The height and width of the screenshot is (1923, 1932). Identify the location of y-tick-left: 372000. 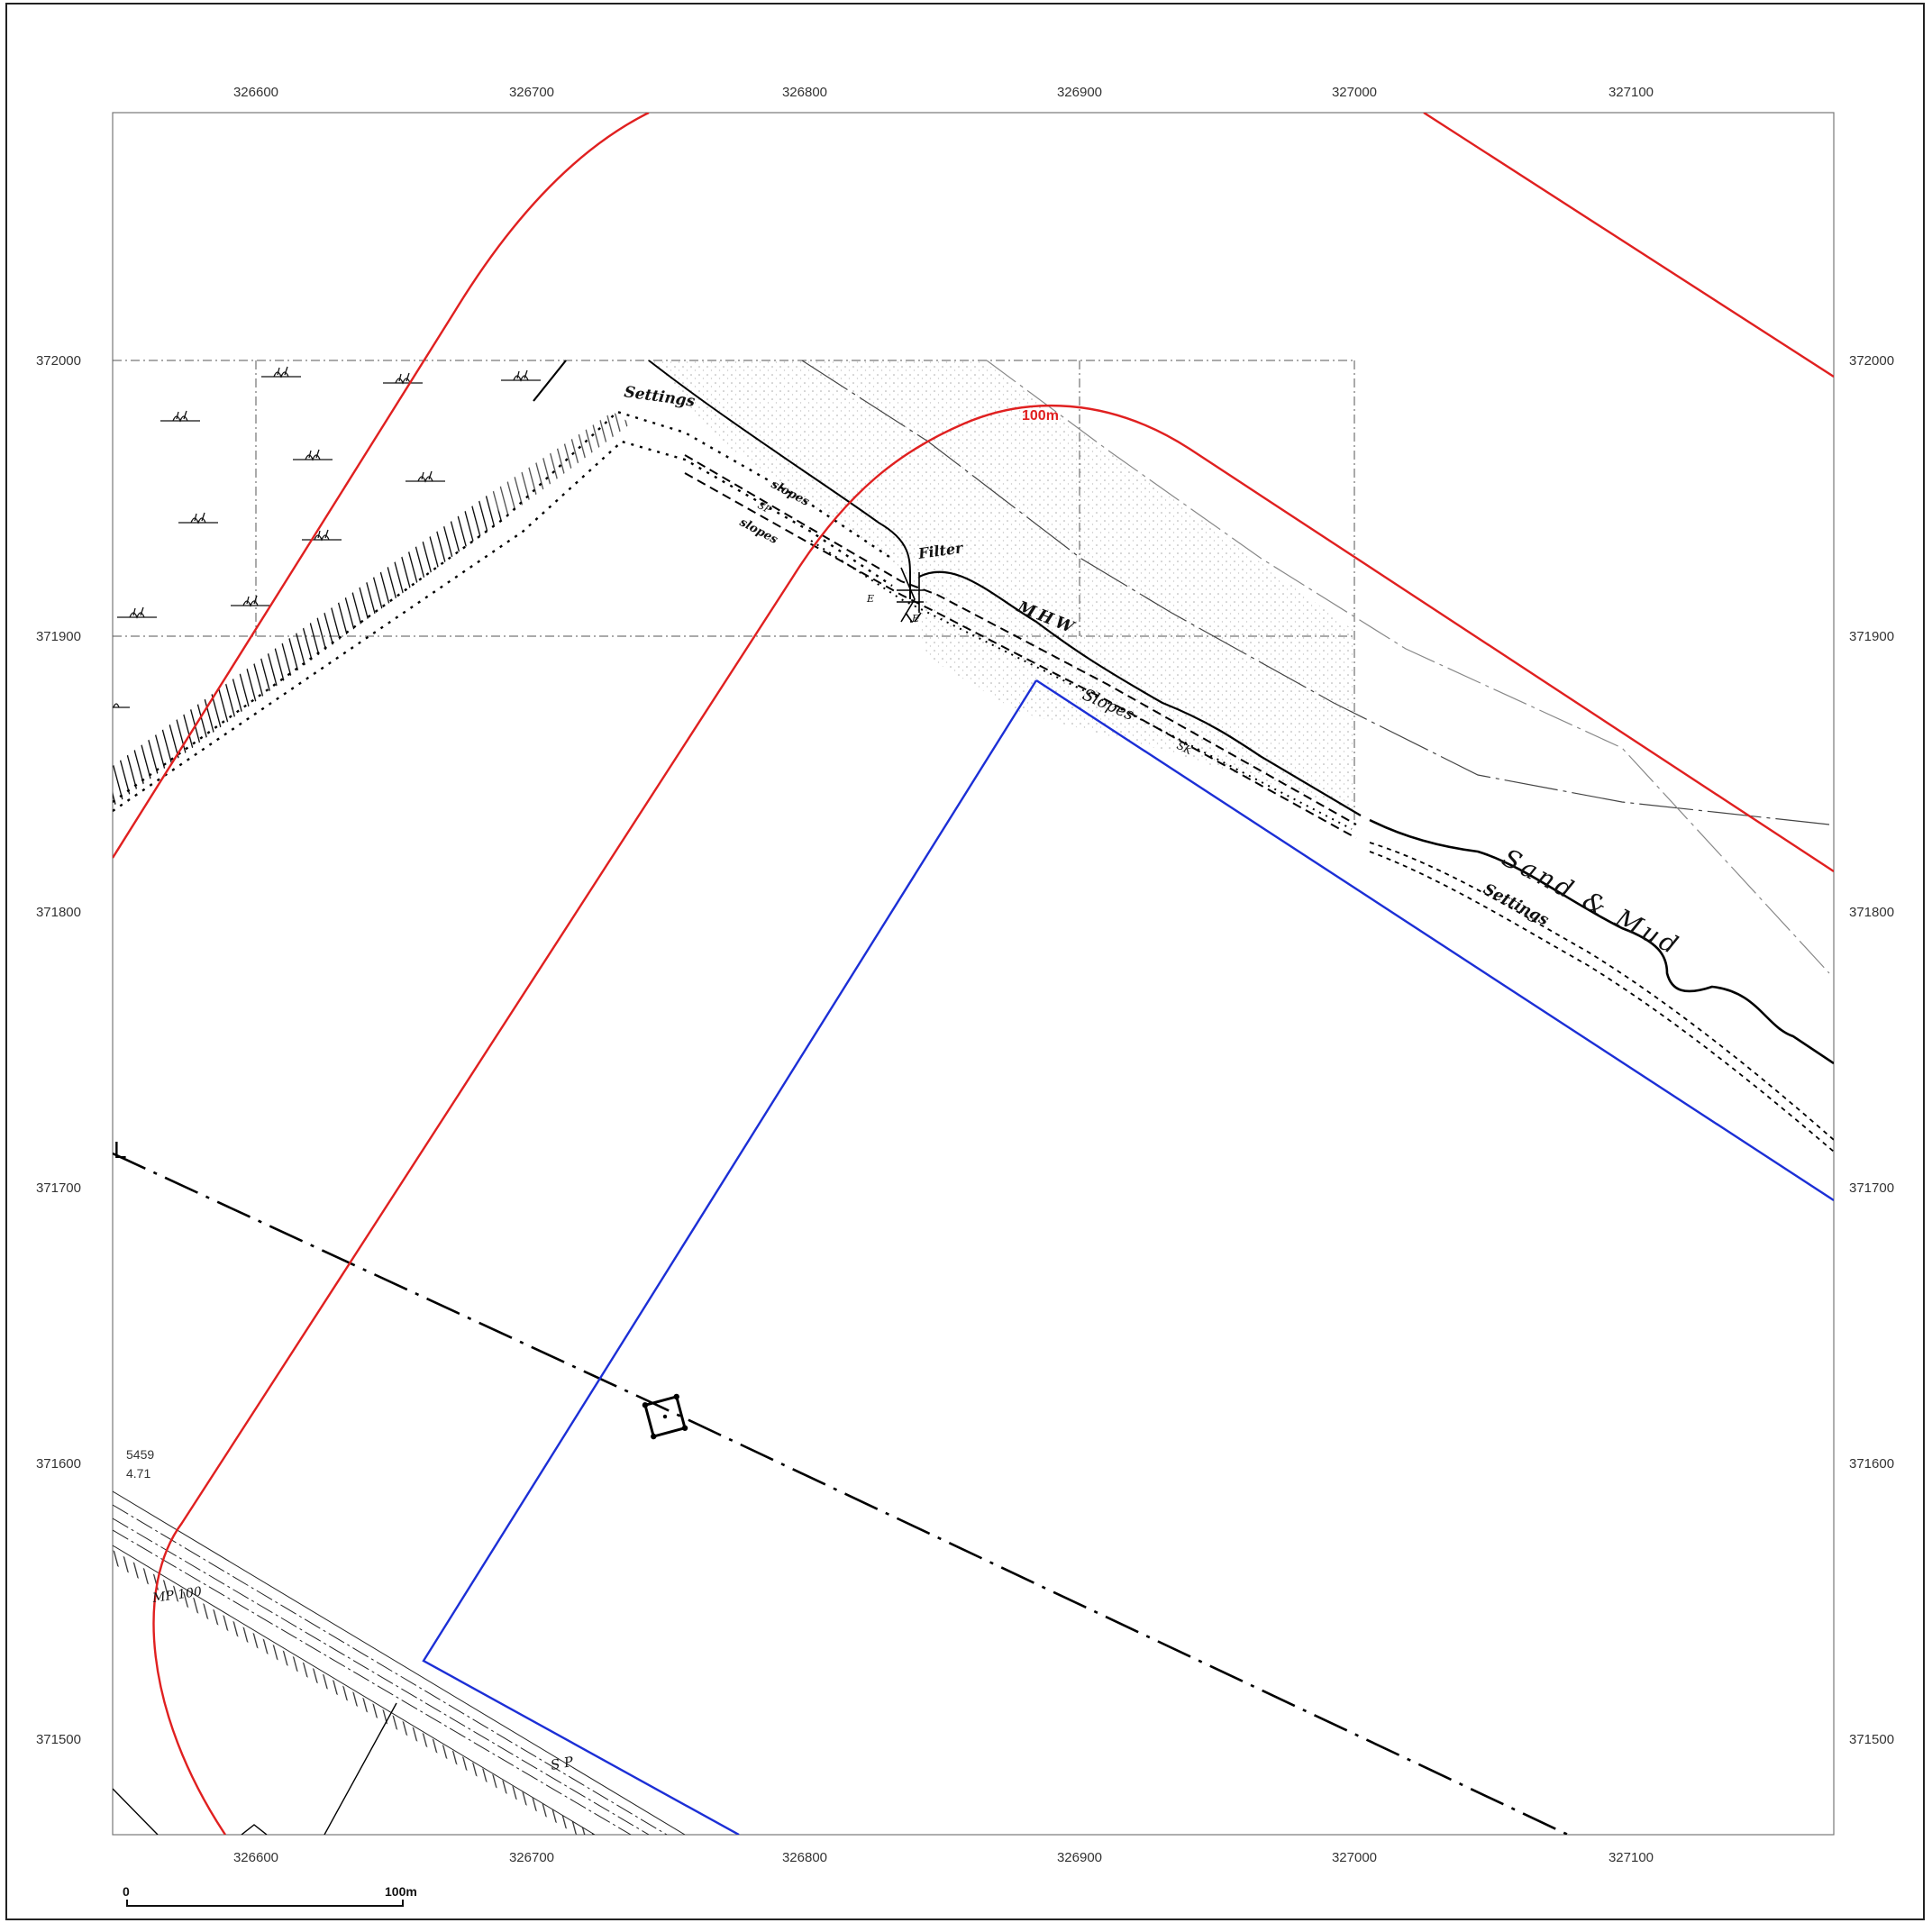
(58, 361).